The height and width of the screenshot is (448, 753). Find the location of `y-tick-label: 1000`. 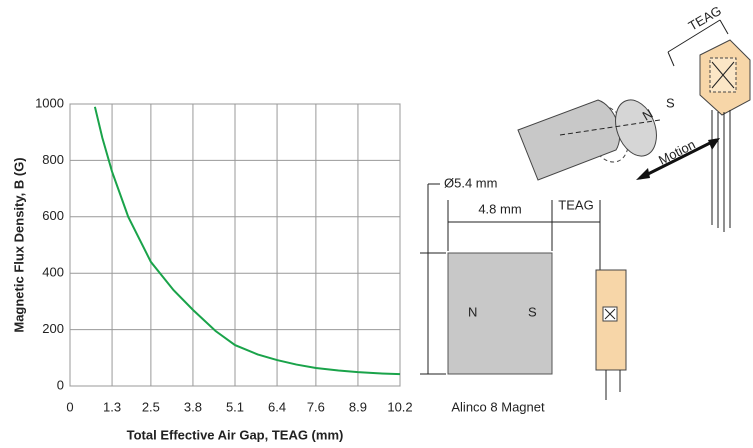

y-tick-label: 1000 is located at coordinates (49, 102).